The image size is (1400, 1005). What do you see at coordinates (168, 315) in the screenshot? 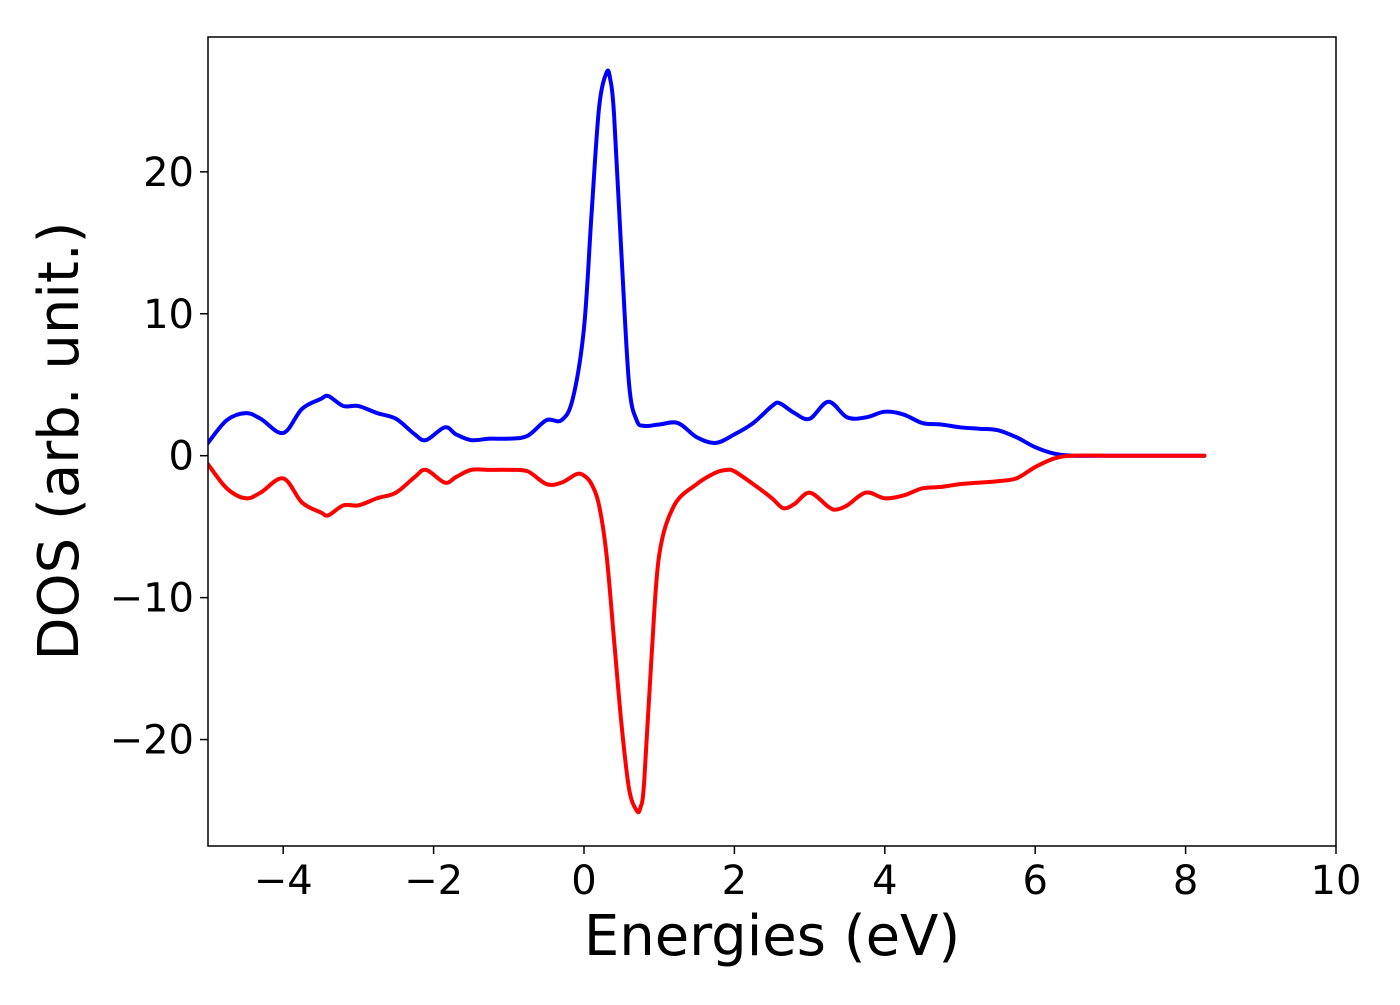
I see `y-tick-label: 10` at bounding box center [168, 315].